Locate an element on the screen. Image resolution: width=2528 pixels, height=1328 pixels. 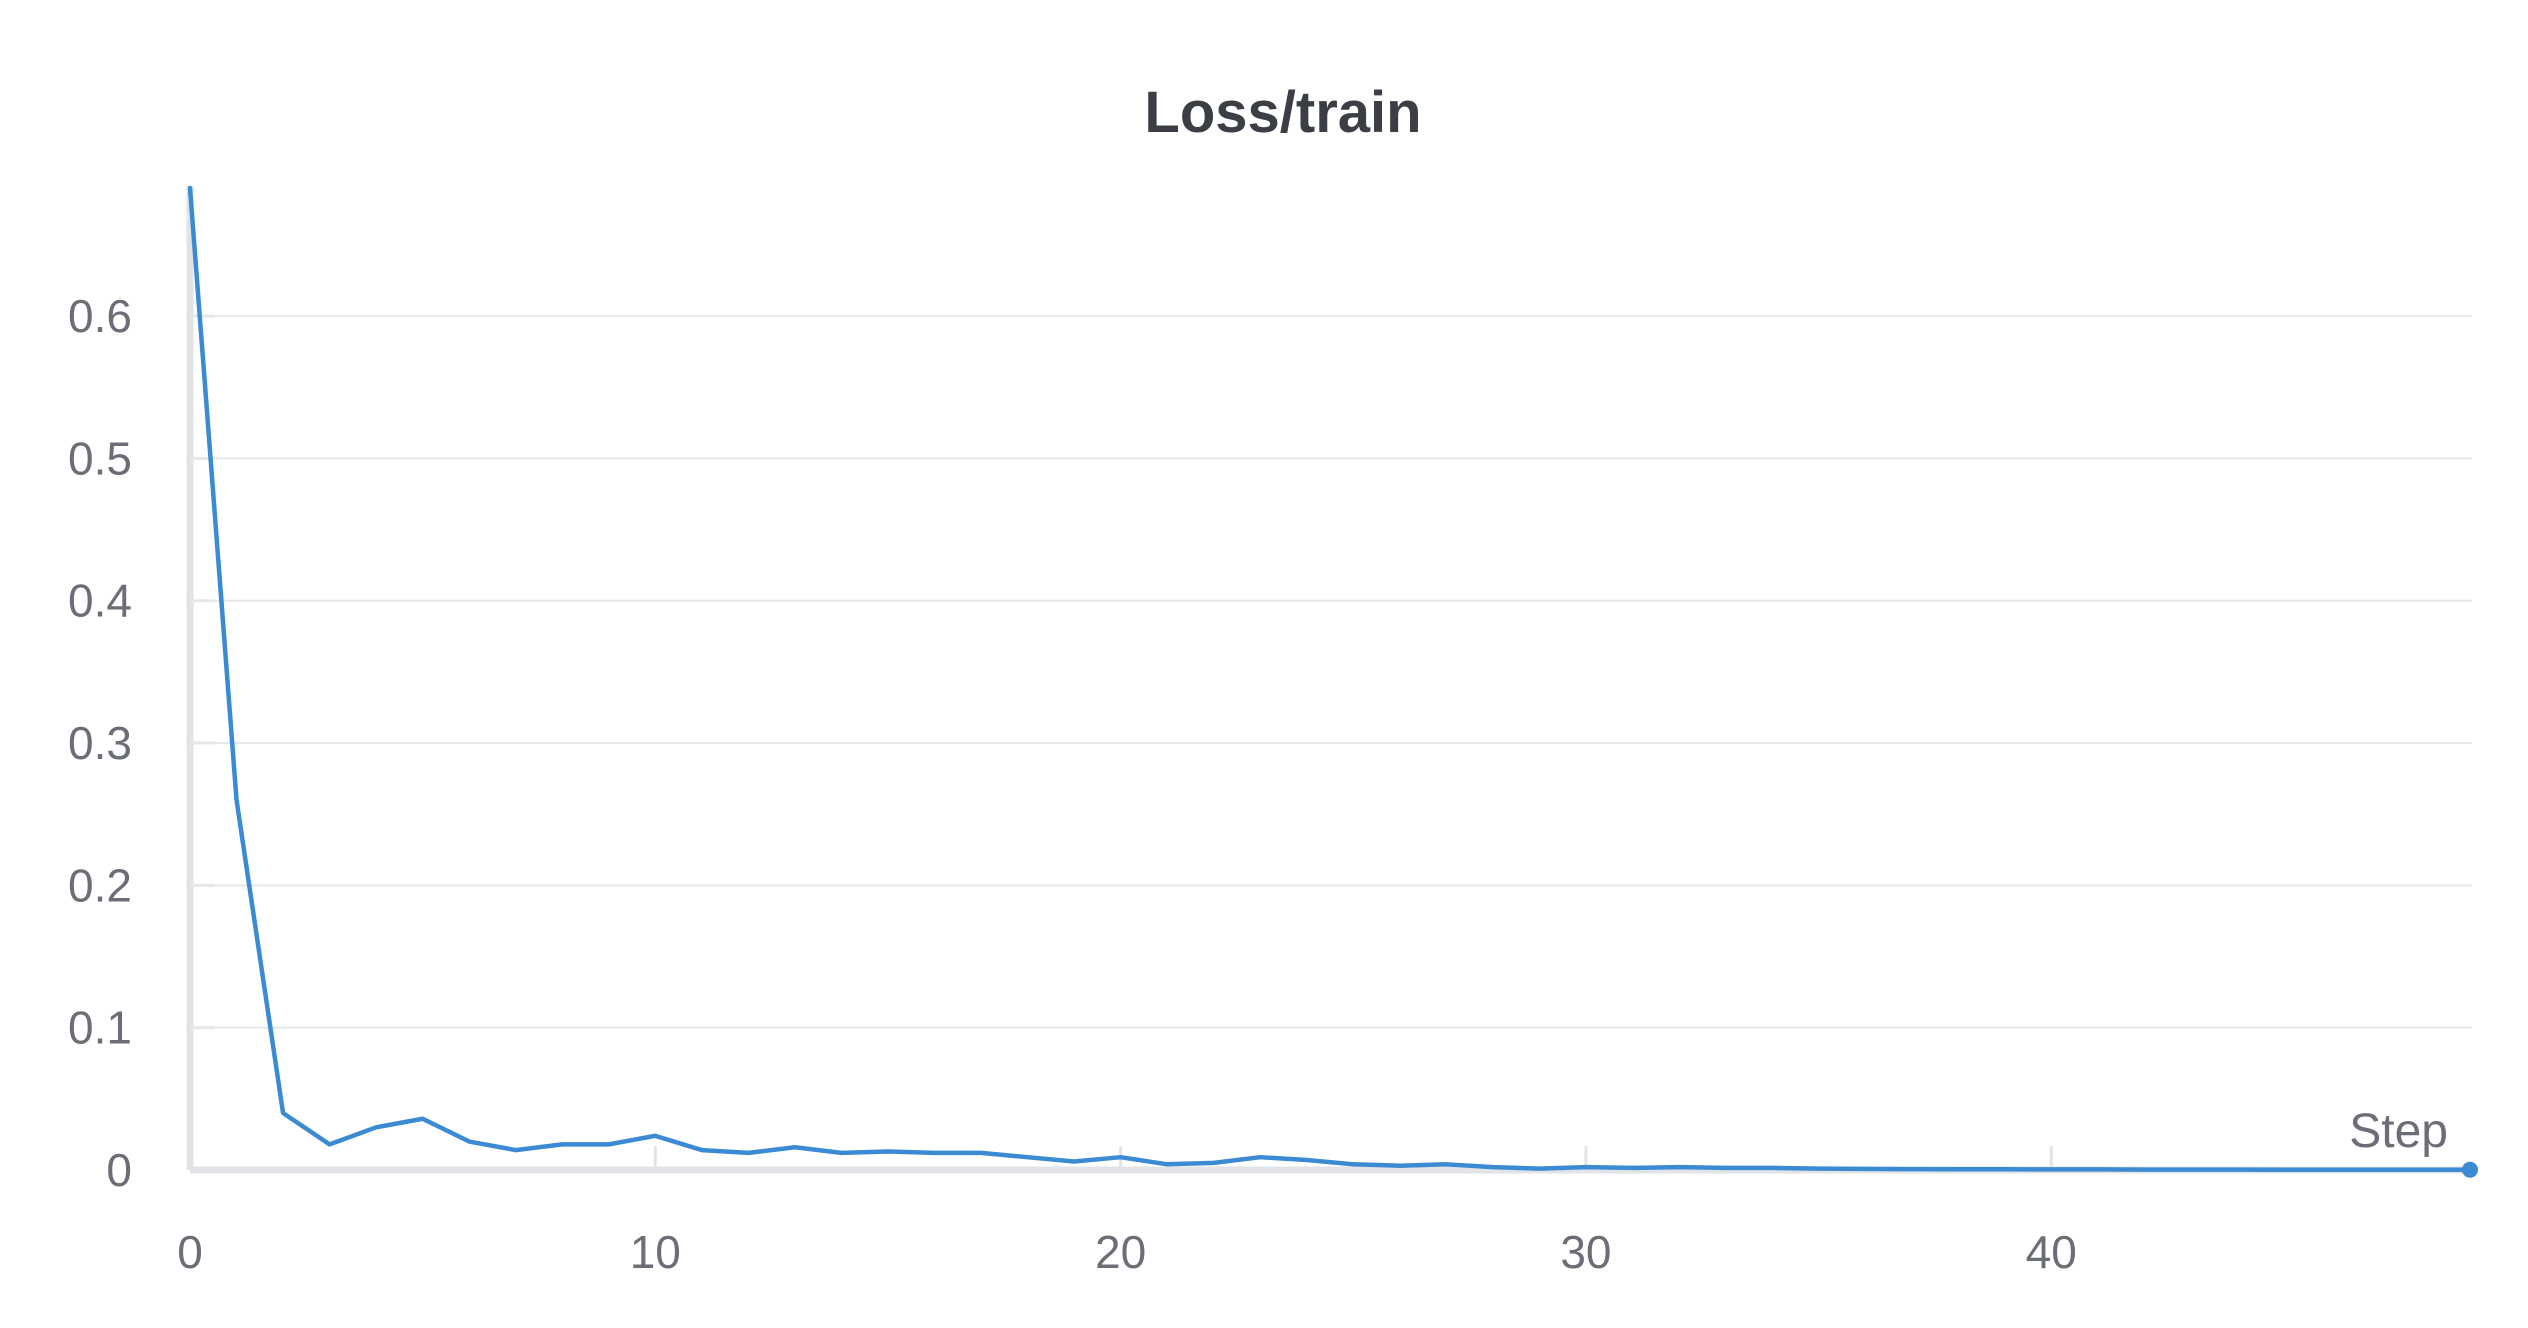
y-tick-label-1: 0.1 is located at coordinates (100, 1028).